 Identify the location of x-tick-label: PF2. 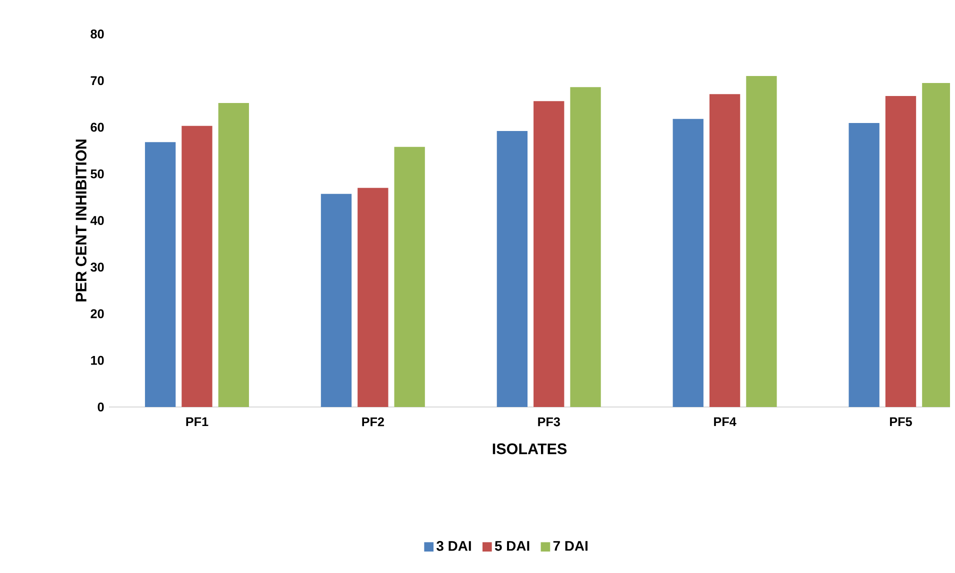
(373, 421).